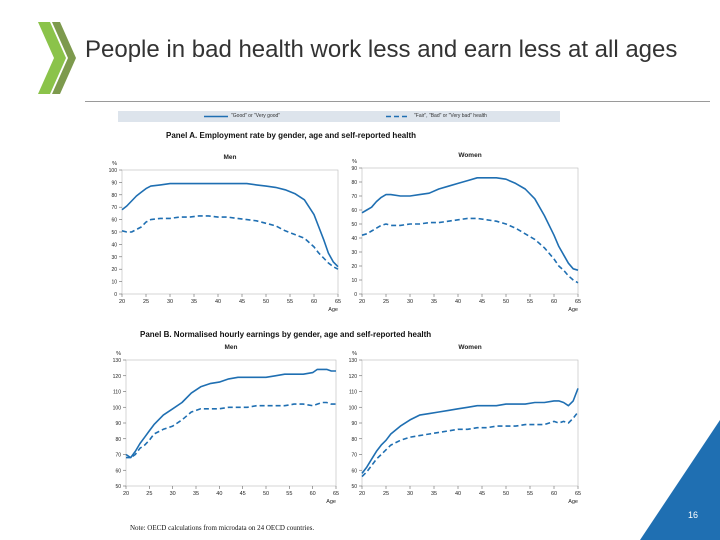 The image size is (720, 540). What do you see at coordinates (57, 58) in the screenshot?
I see `oecd-logo` at bounding box center [57, 58].